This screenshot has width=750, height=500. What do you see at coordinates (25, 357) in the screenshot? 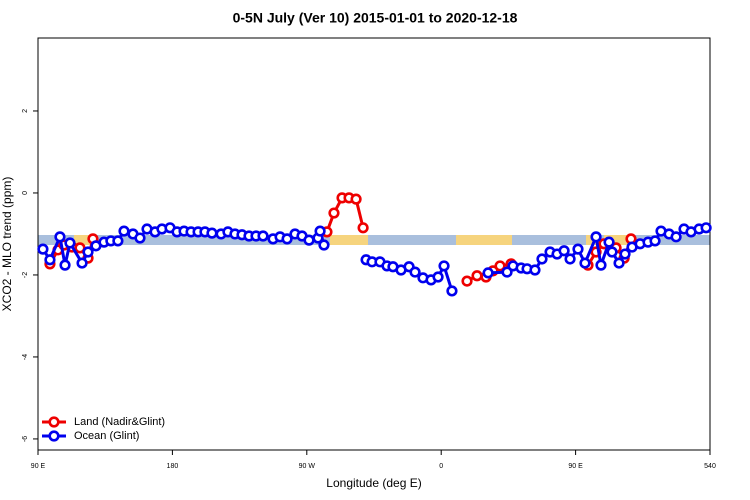
I see `y-tick-label: -4` at bounding box center [25, 357].